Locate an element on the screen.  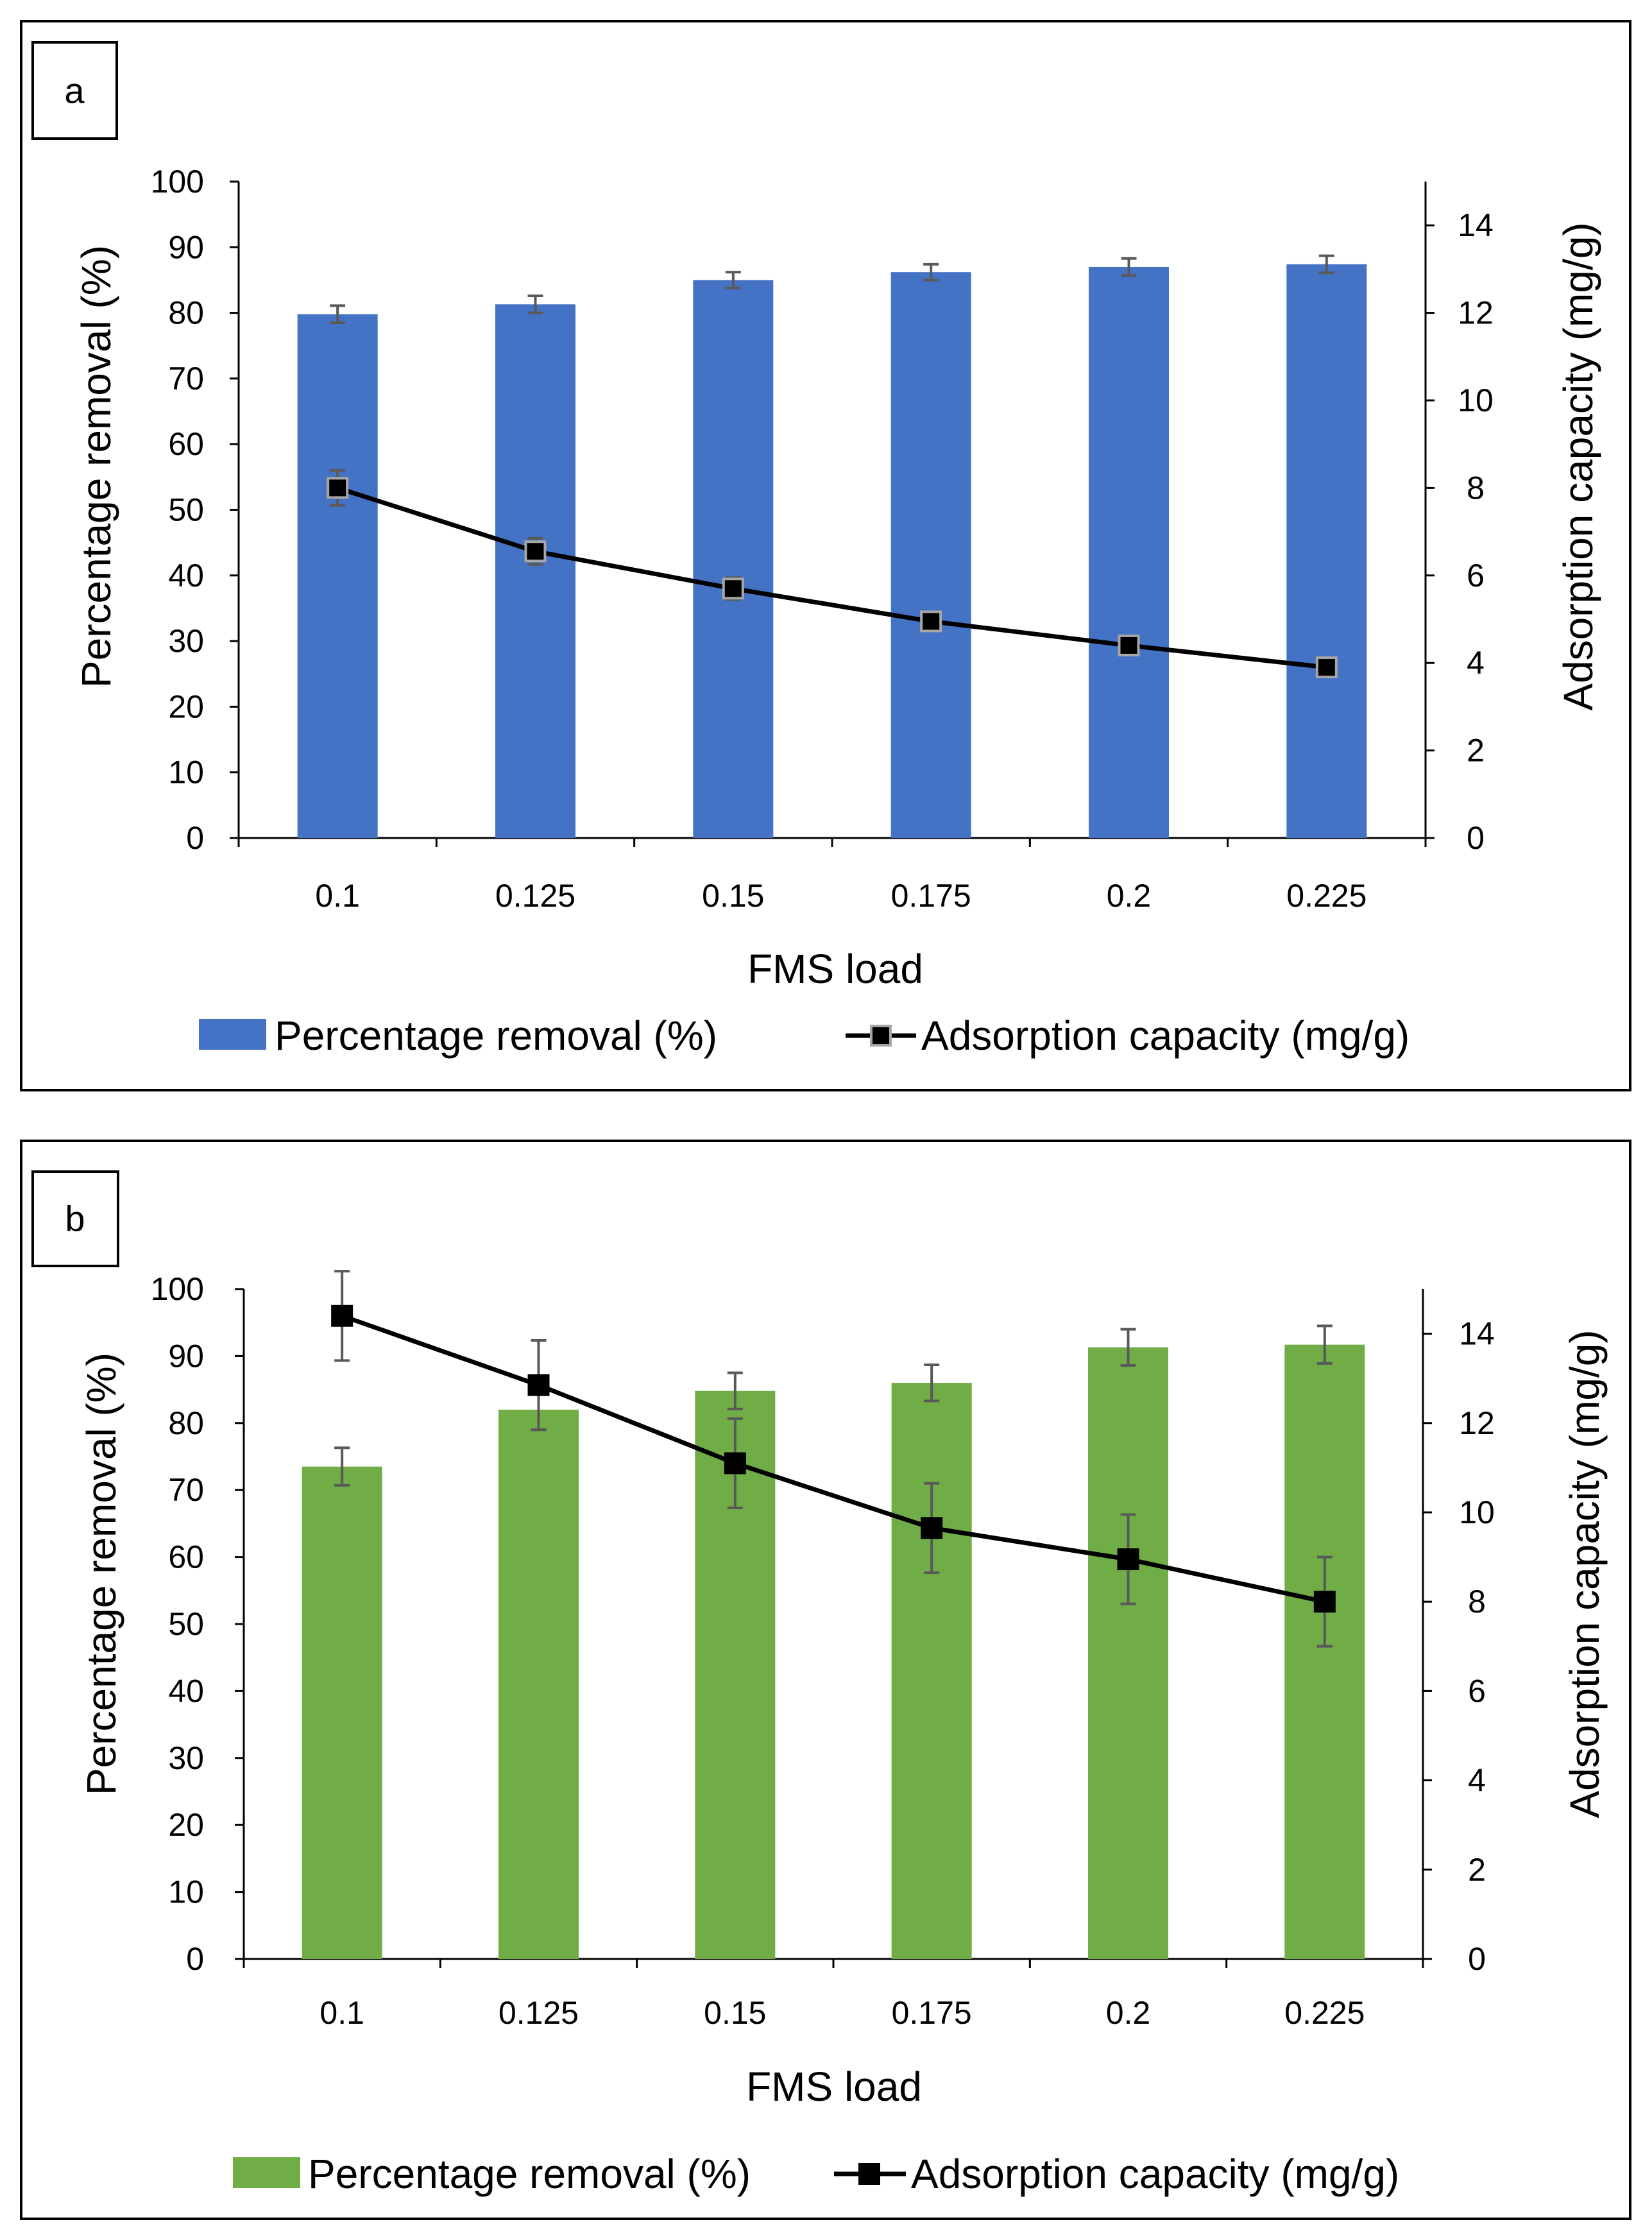
panel-a-y-tick-label: 90 is located at coordinates (186, 247).